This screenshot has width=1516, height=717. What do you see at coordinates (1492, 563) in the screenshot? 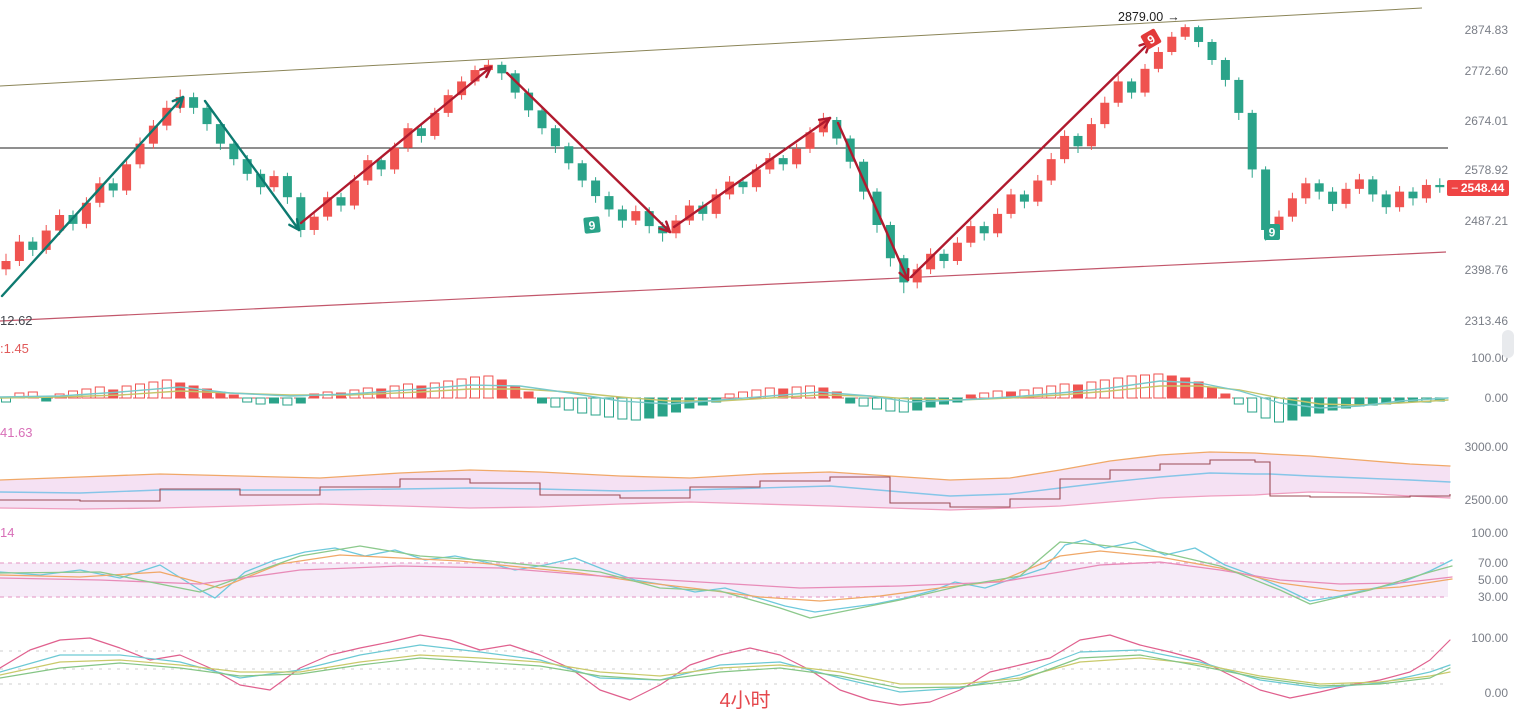
I see `right-axis-label: 70.00` at bounding box center [1492, 563].